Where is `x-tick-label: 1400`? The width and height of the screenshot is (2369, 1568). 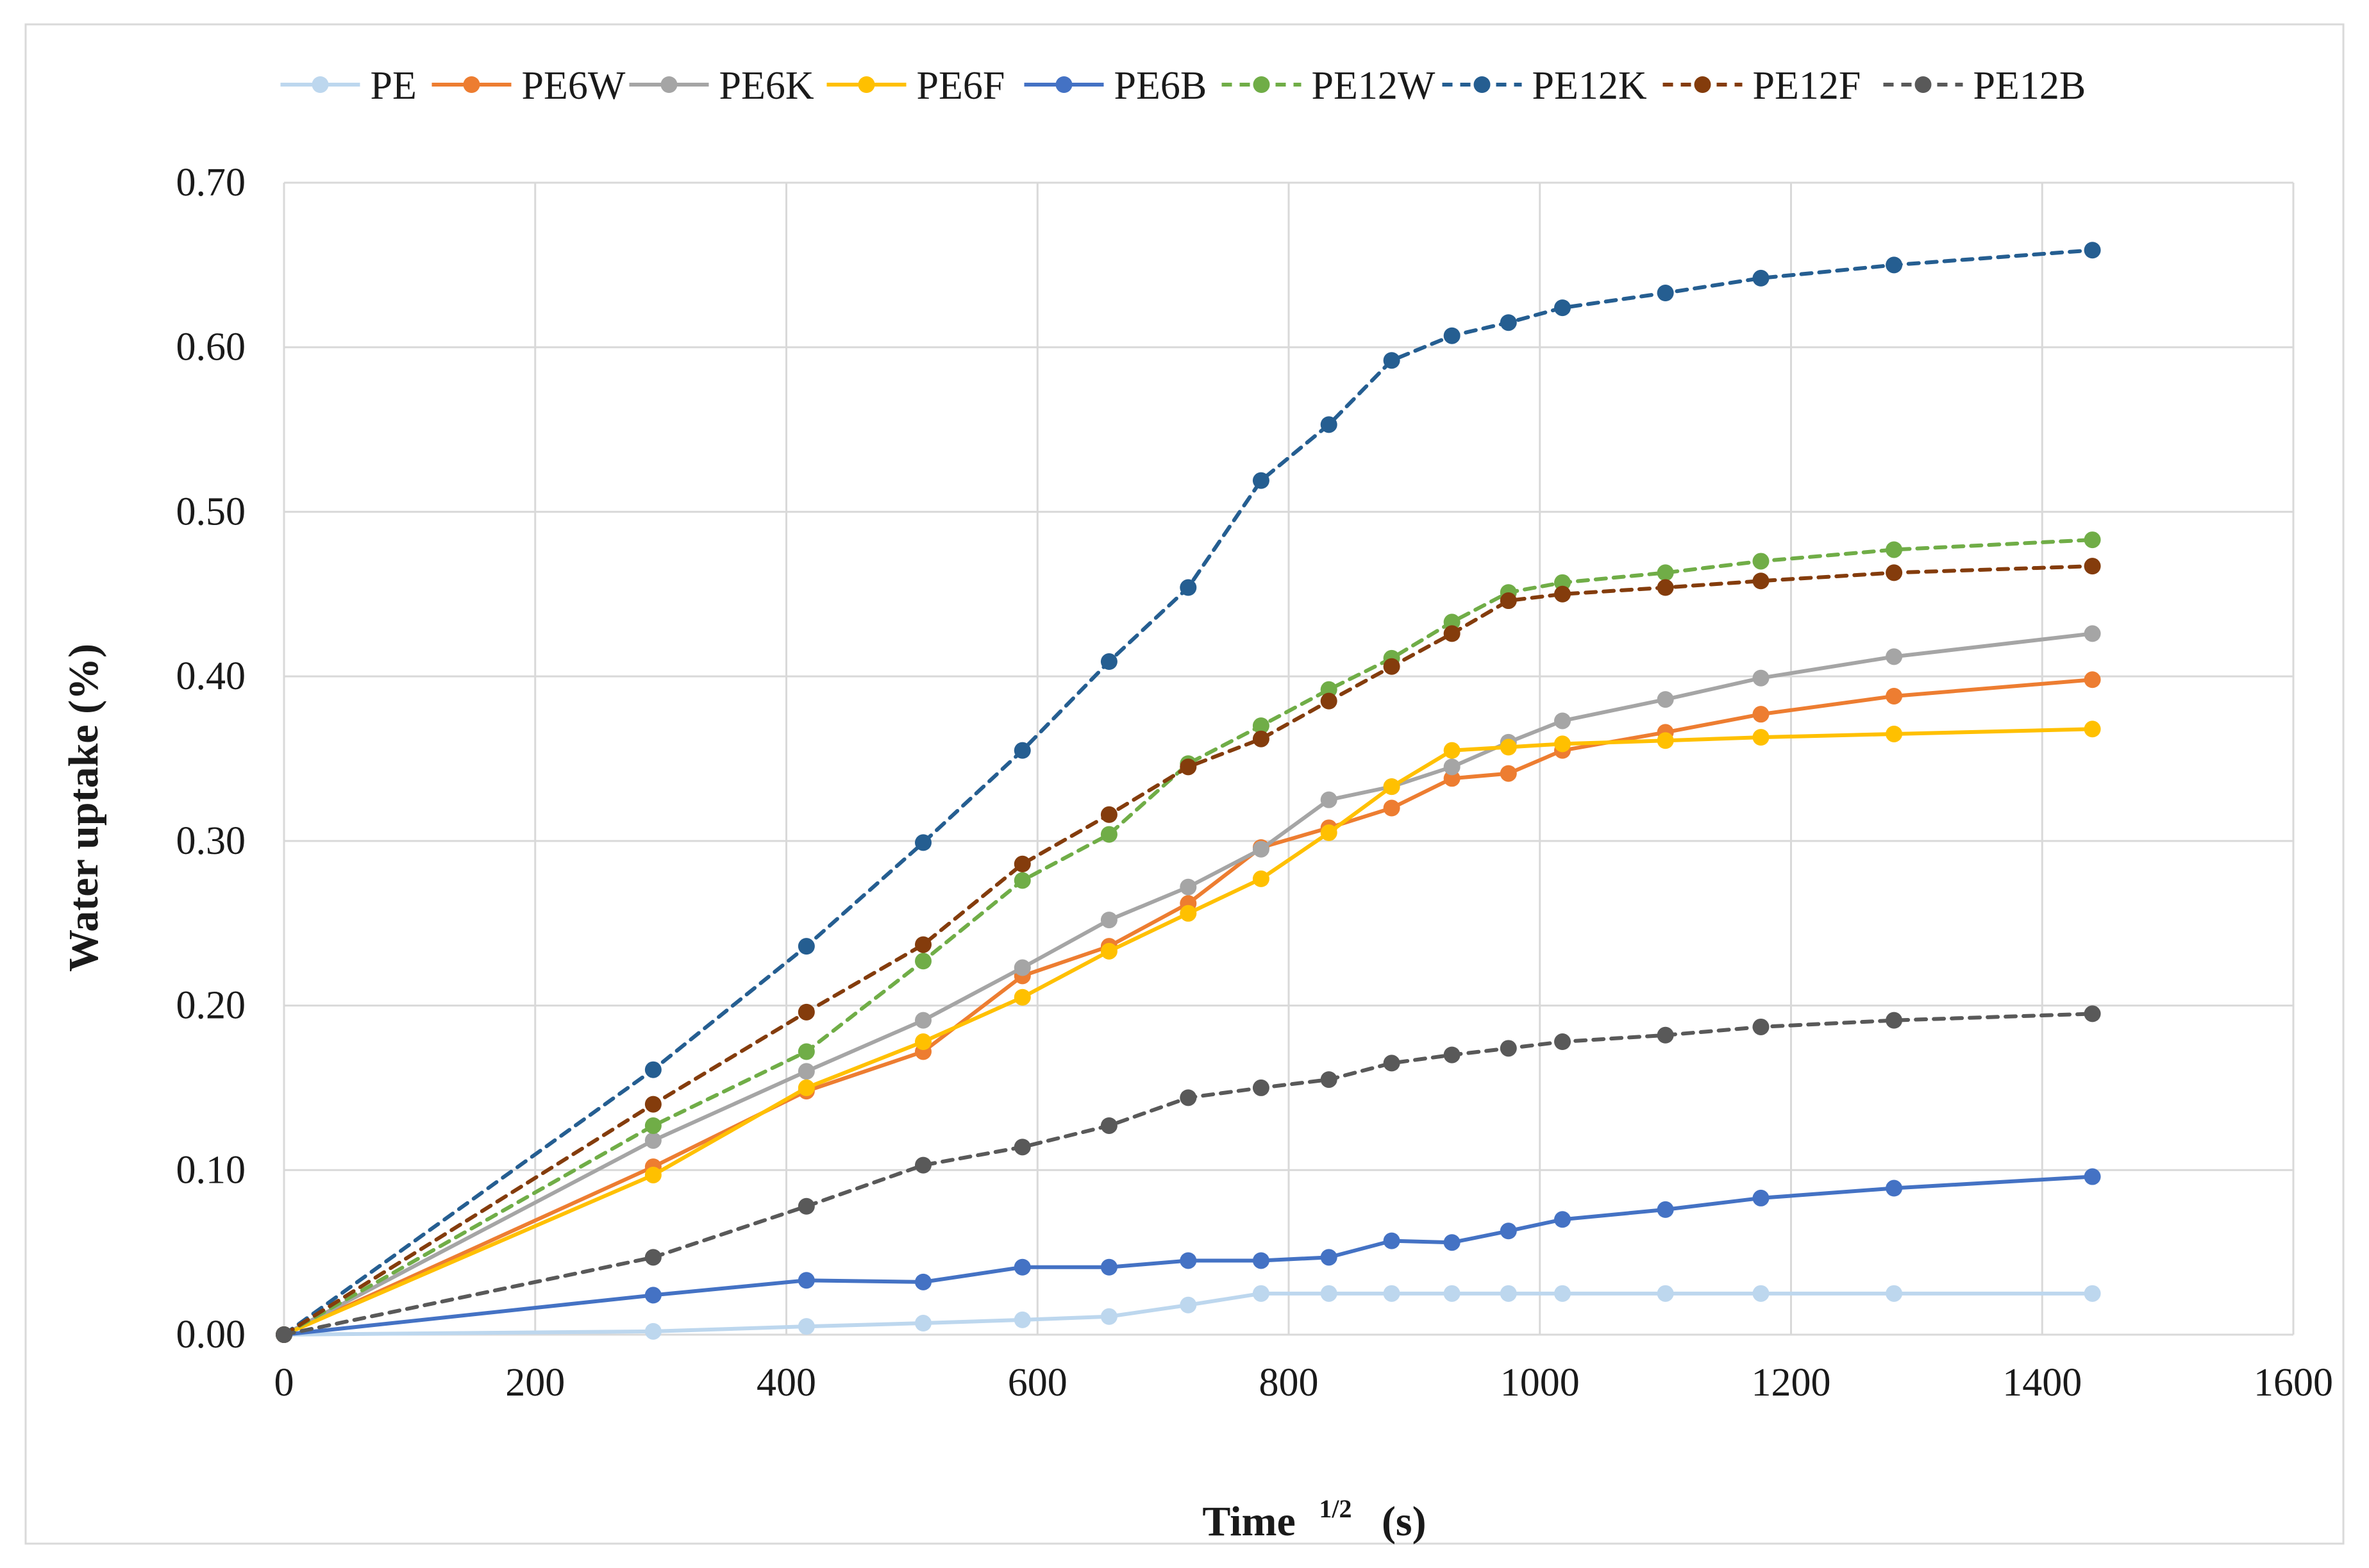 x-tick-label: 1400 is located at coordinates (2042, 1383).